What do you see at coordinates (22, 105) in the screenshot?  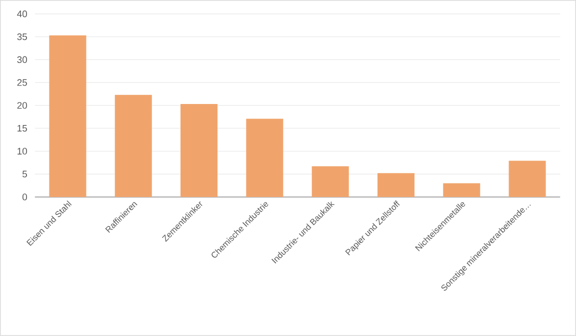 I see `y-tick-label: 20` at bounding box center [22, 105].